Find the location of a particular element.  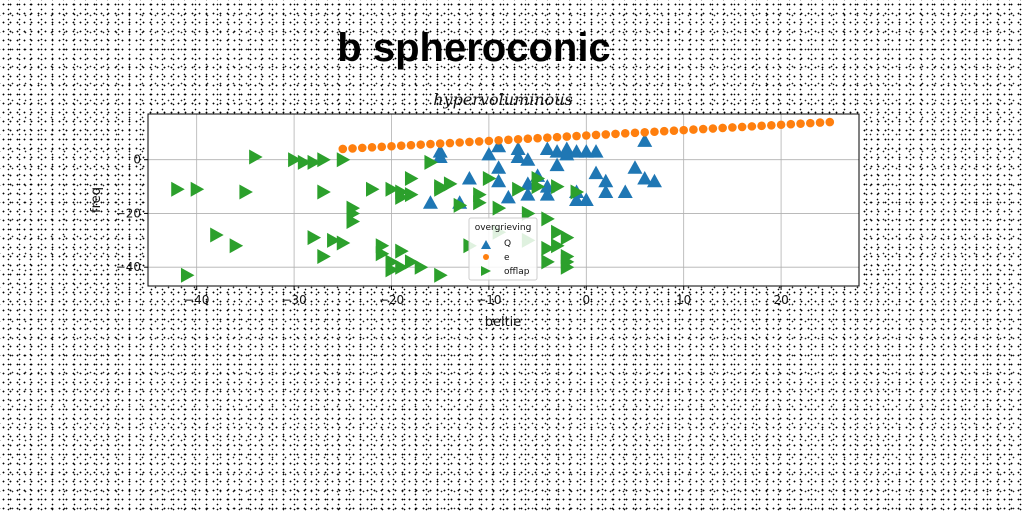

legend-label-q: Q is located at coordinates (507, 244).